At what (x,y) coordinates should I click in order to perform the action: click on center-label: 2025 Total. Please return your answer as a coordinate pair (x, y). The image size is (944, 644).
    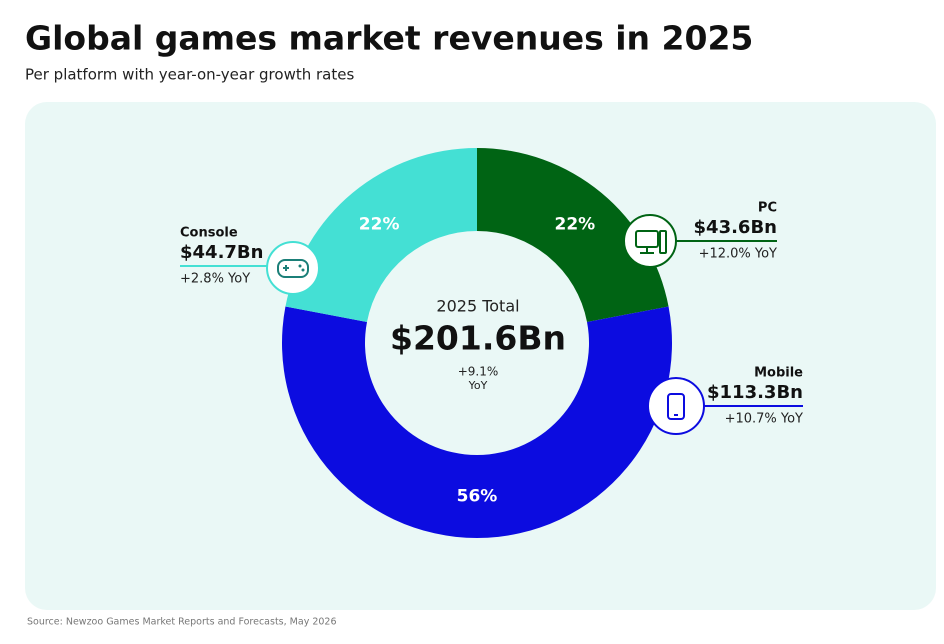
    Looking at the image, I should click on (477, 306).